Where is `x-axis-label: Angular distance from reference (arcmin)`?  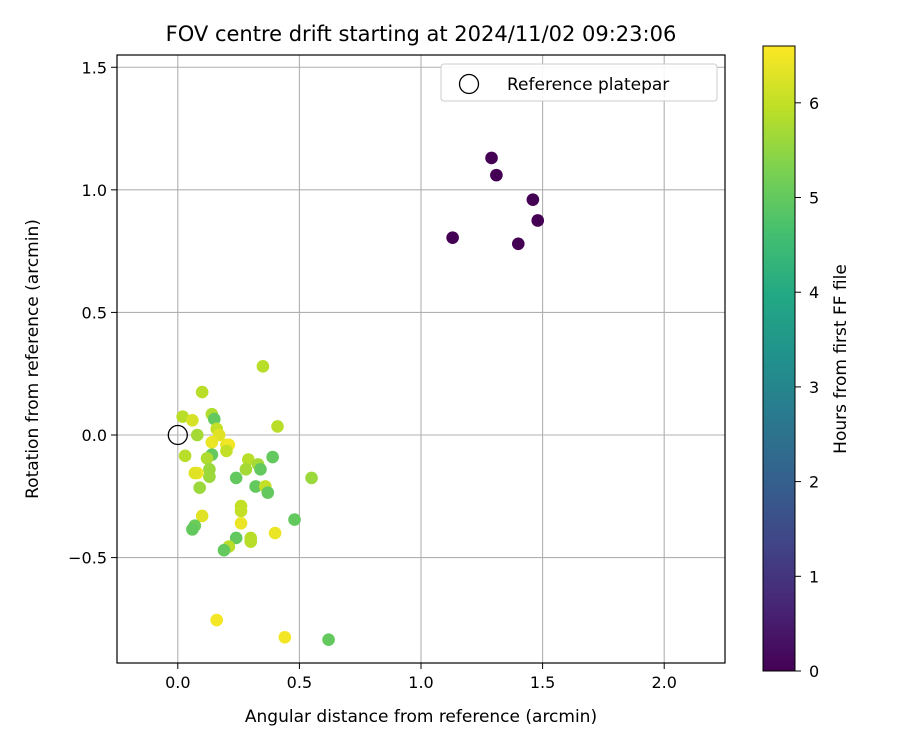 x-axis-label: Angular distance from reference (arcmin) is located at coordinates (421, 717).